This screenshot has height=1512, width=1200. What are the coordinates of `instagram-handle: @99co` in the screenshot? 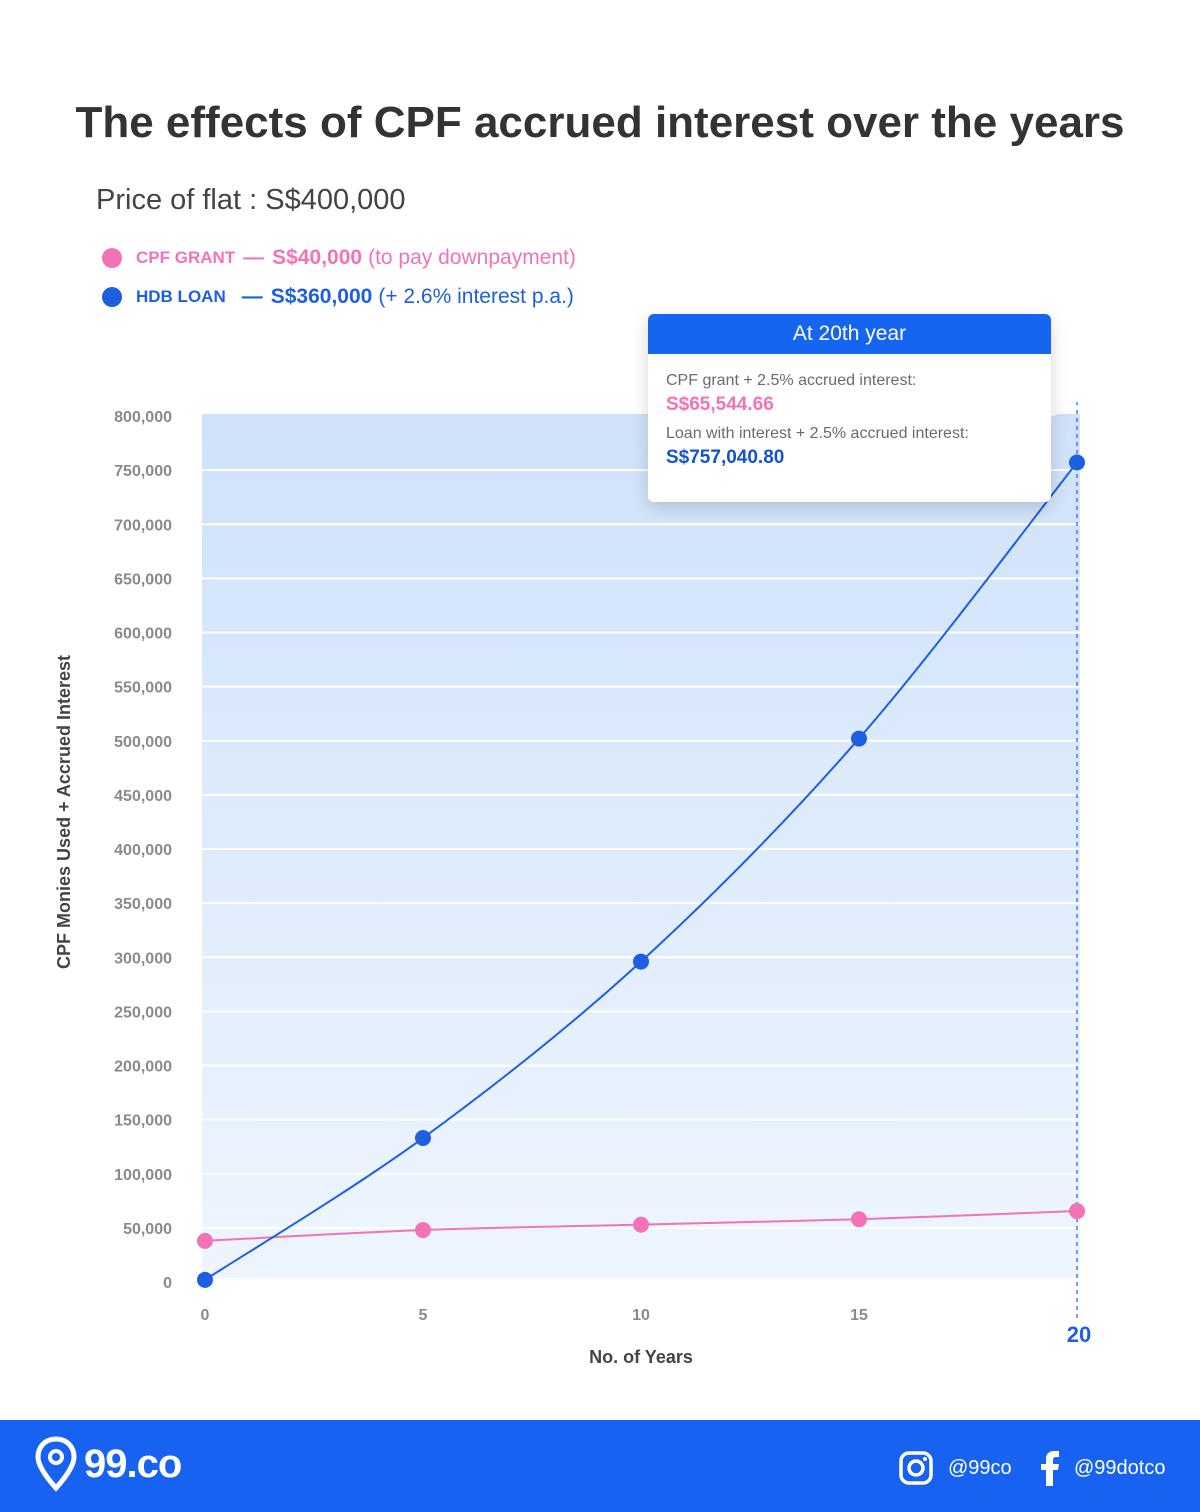 It's located at (980, 1467).